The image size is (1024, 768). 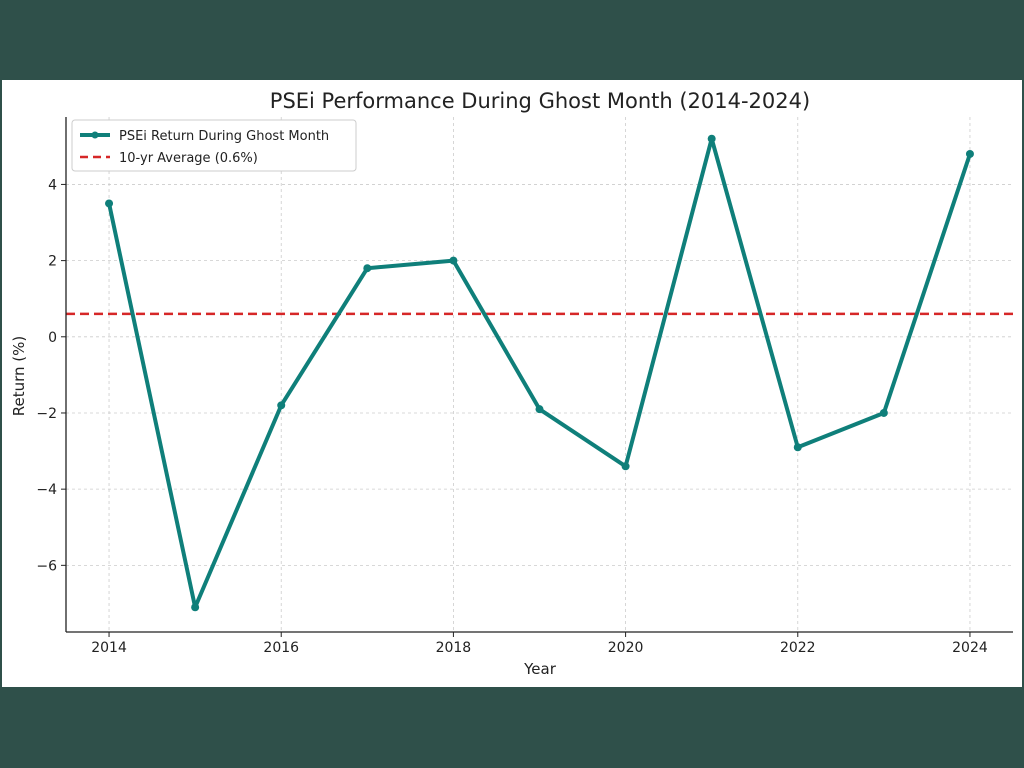 I want to click on x-axis-label: Year, so click(x=540, y=669).